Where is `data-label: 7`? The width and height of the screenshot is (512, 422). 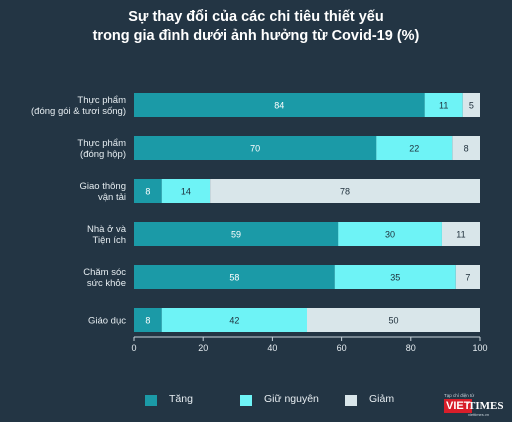
data-label: 7 is located at coordinates (467, 278).